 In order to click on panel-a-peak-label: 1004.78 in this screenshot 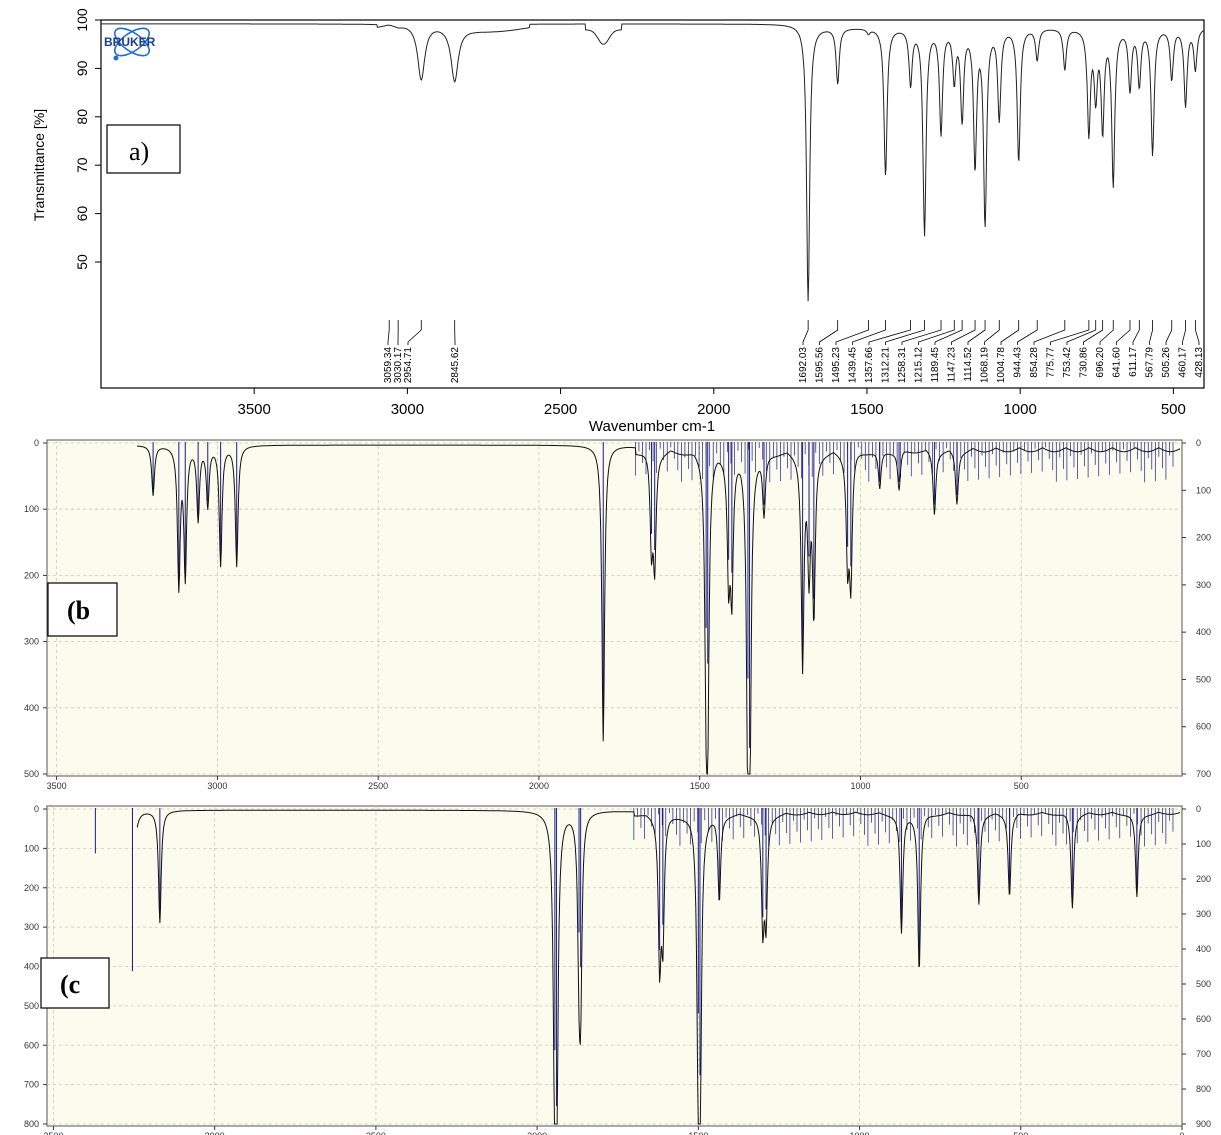, I will do `click(1001, 365)`.